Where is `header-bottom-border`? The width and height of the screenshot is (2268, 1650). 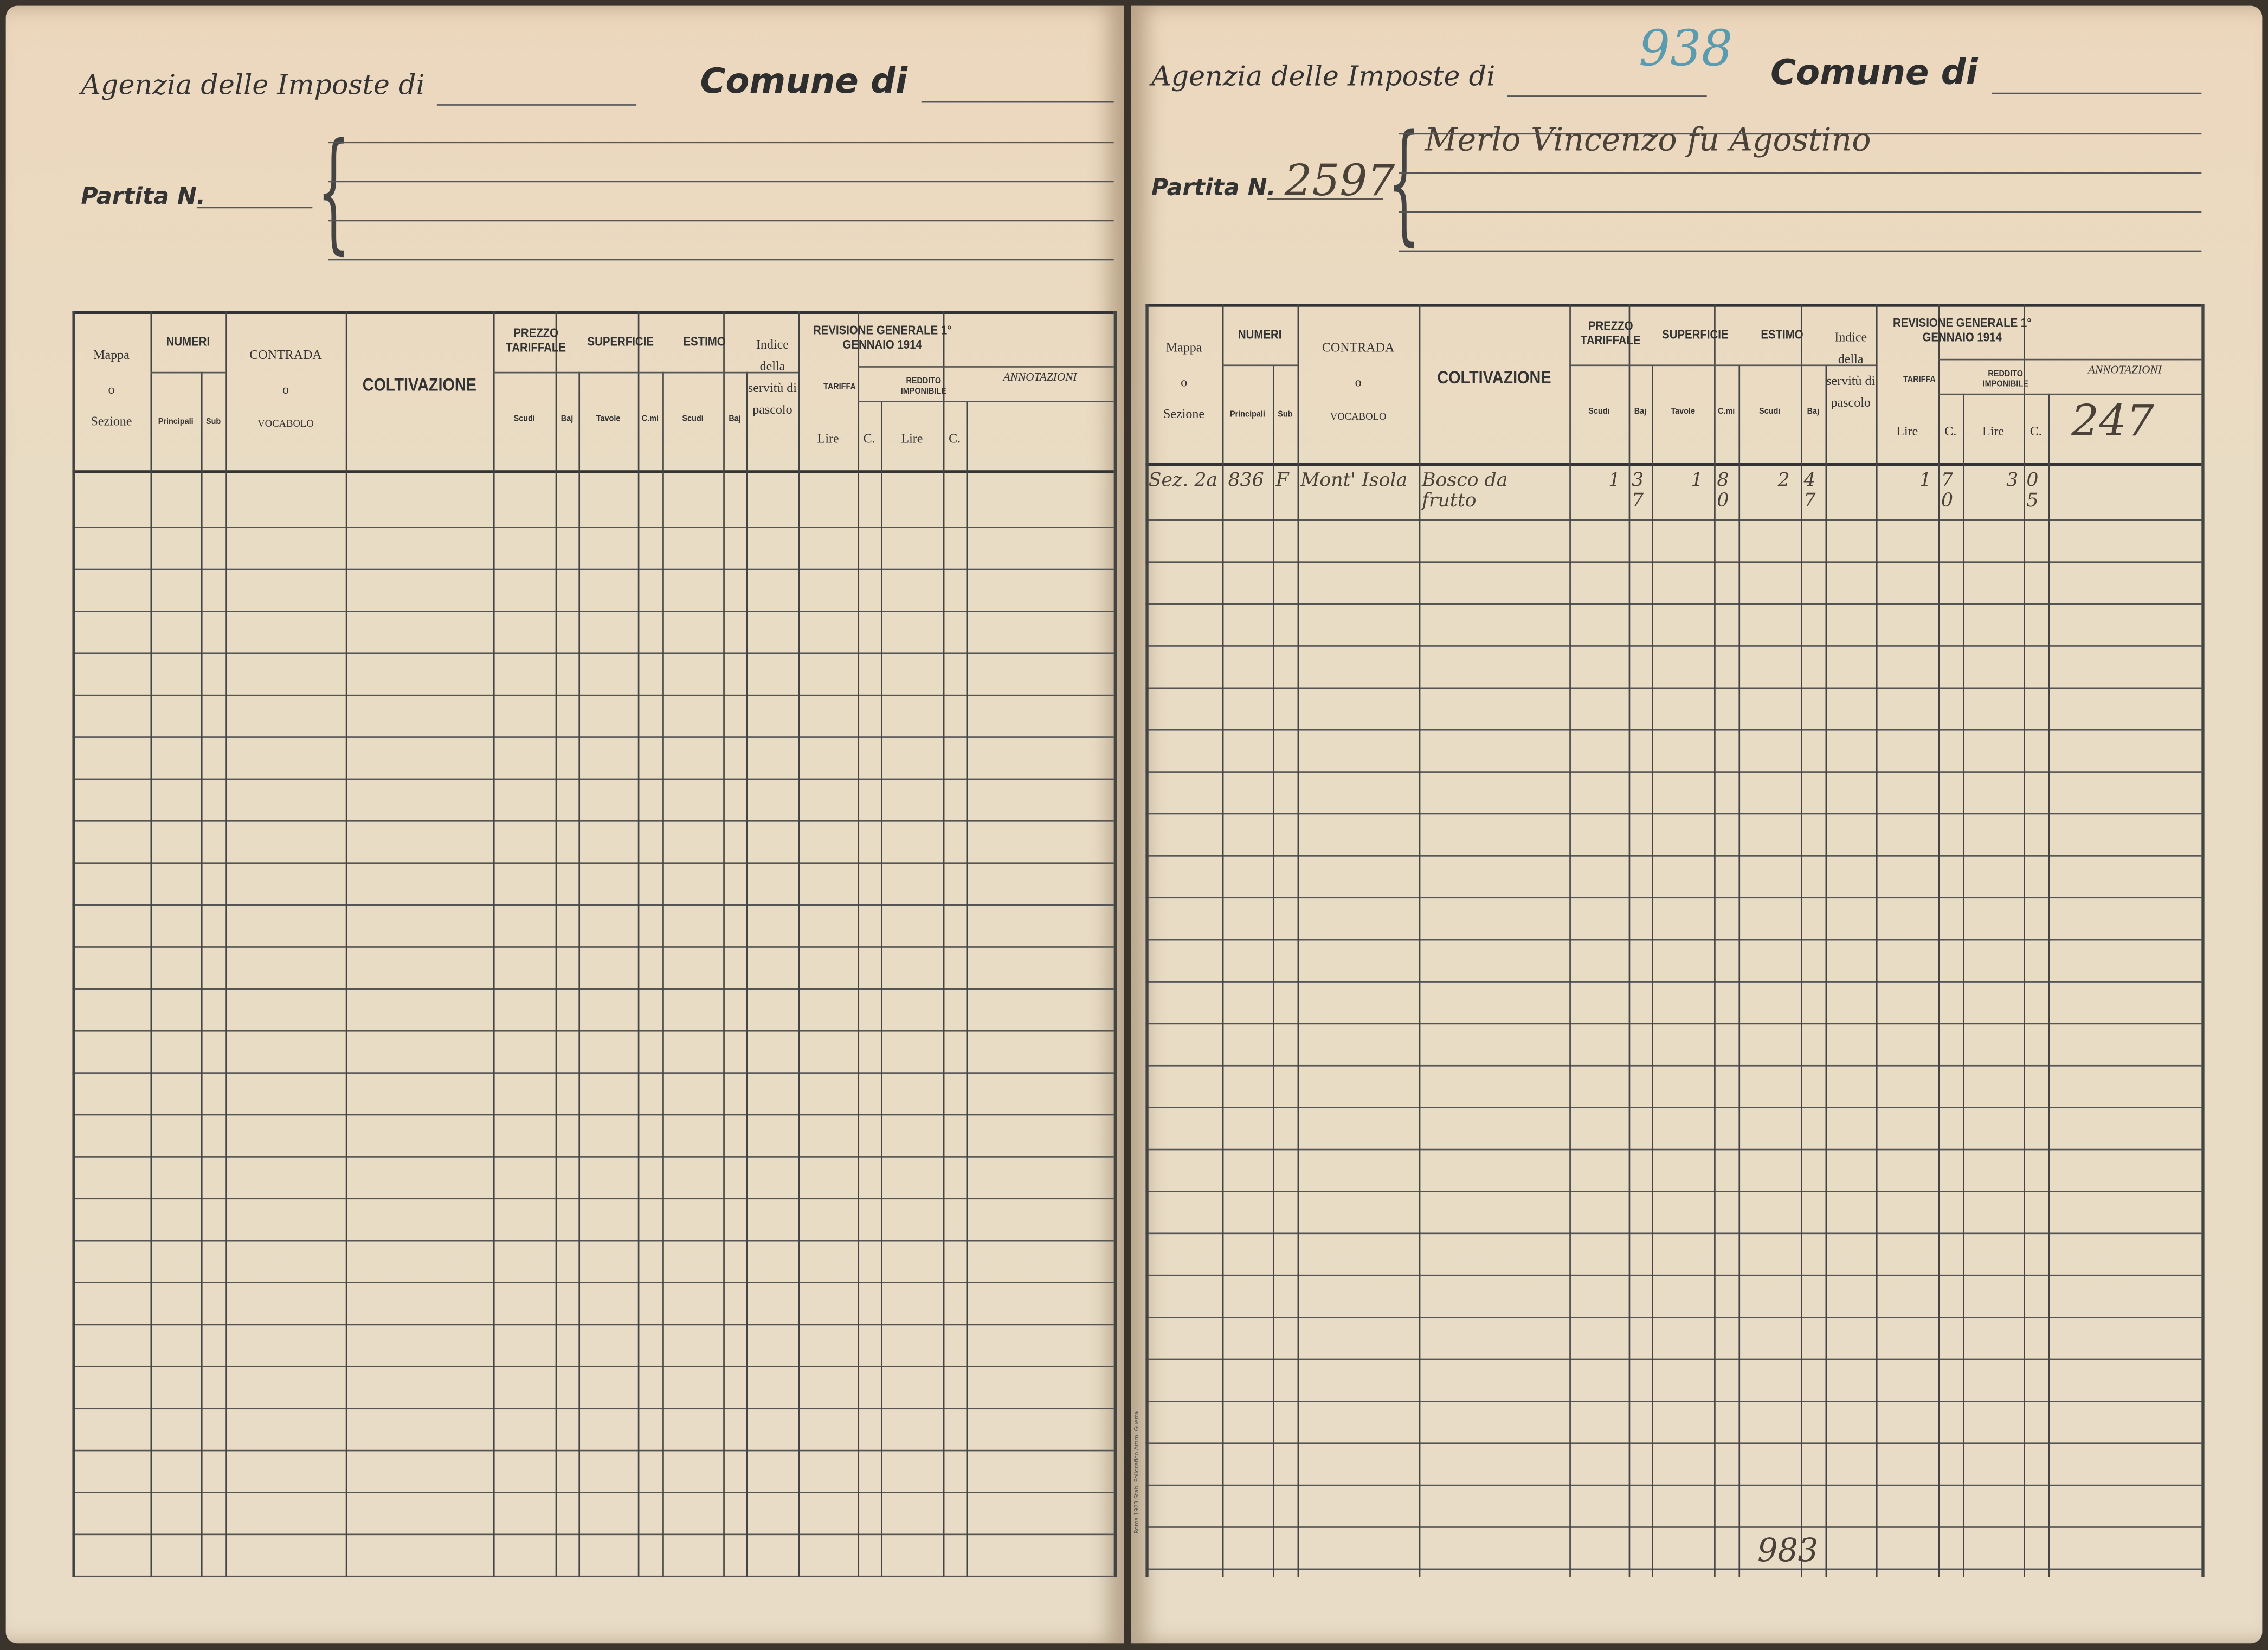 header-bottom-border is located at coordinates (1673, 464).